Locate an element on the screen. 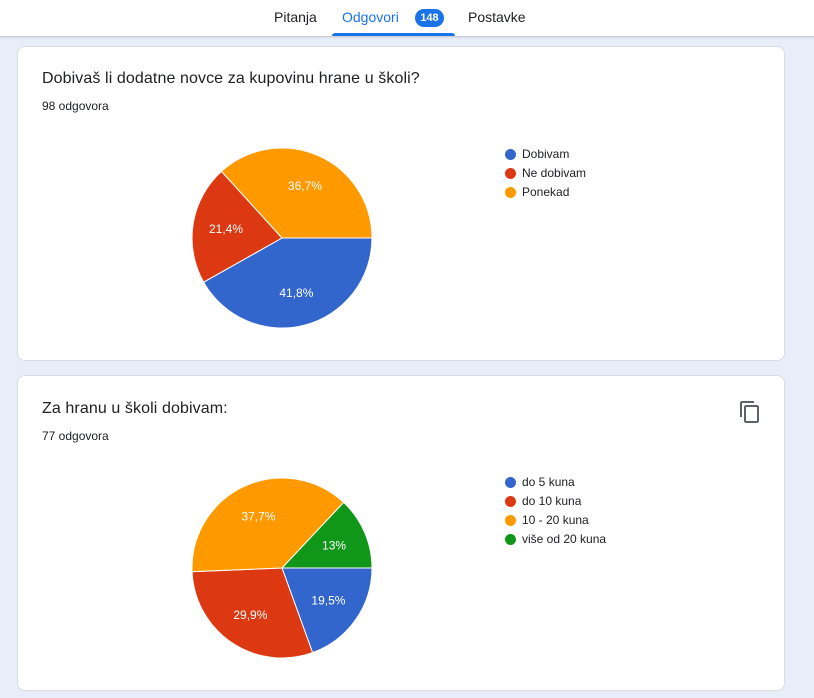  legend-label: do 10 kuna is located at coordinates (552, 501).